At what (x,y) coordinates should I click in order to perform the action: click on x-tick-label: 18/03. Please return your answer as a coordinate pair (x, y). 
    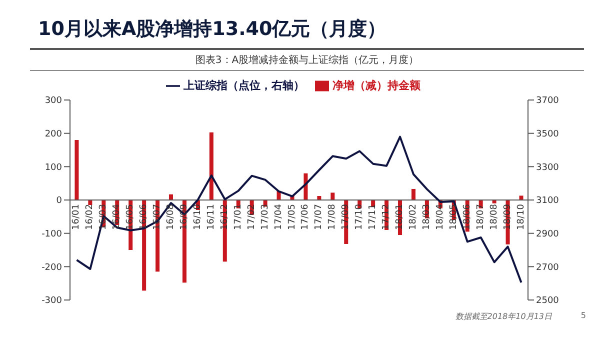
    Looking at the image, I should click on (427, 217).